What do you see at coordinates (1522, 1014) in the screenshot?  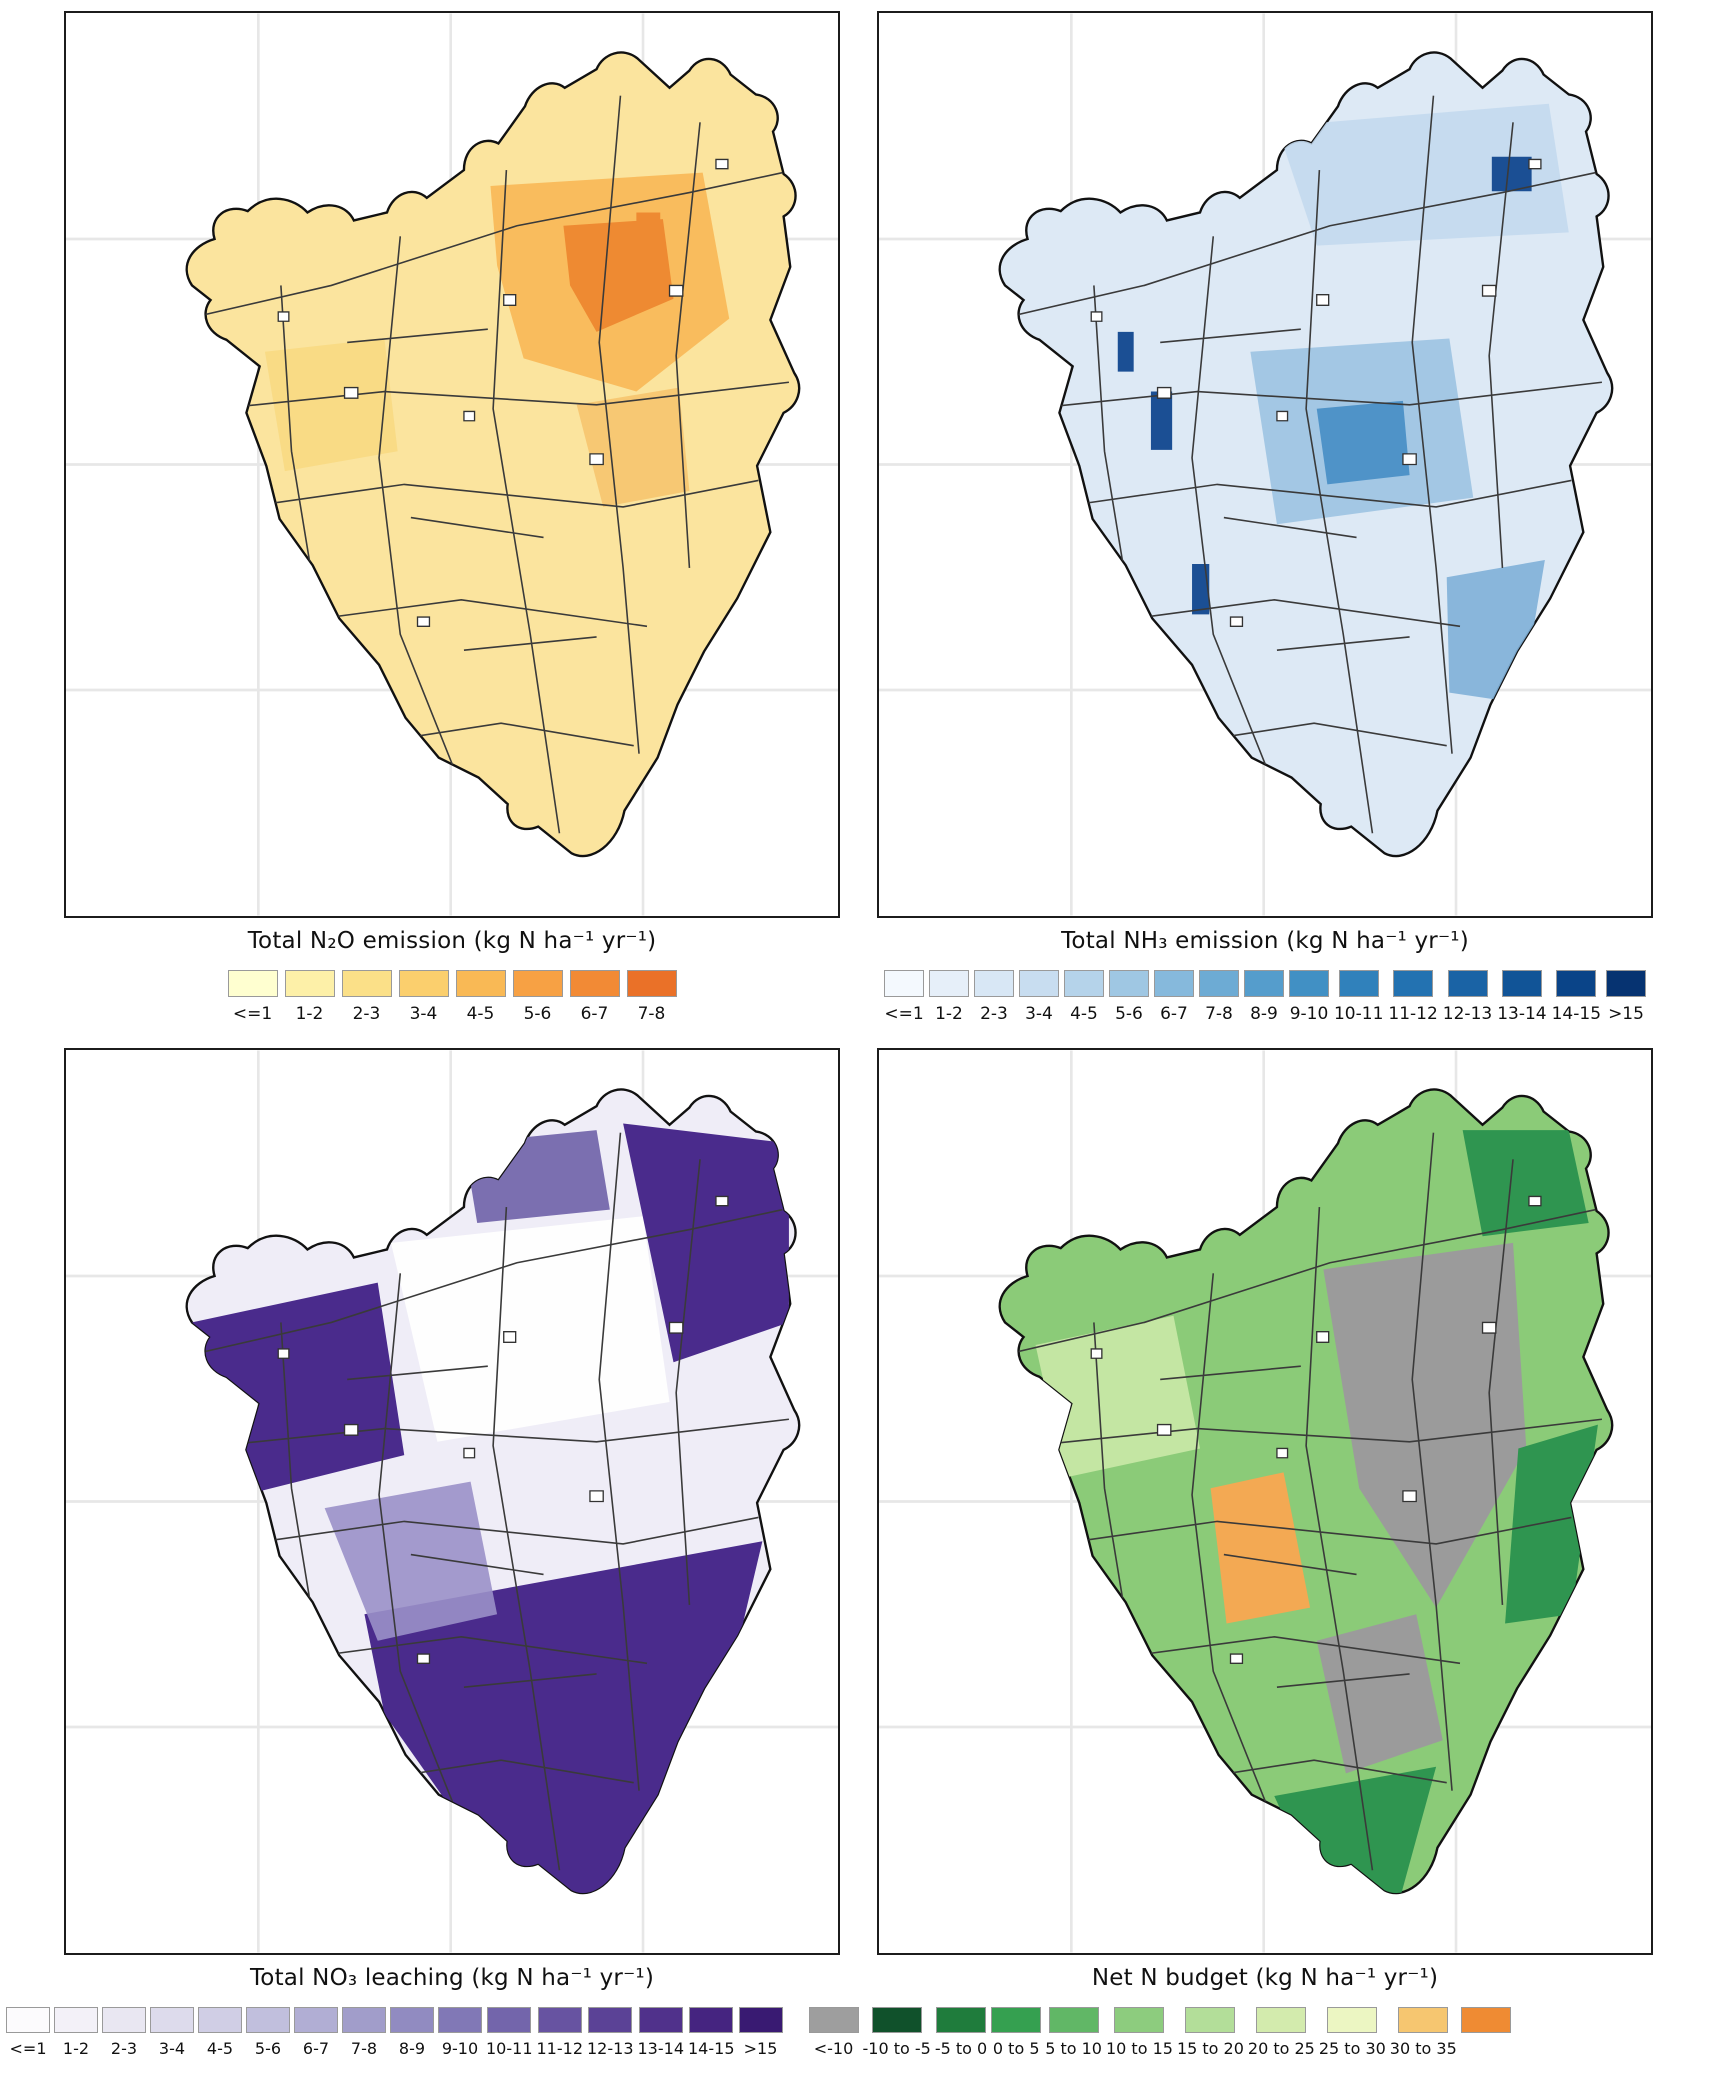 I see `legend-label: 13-14` at bounding box center [1522, 1014].